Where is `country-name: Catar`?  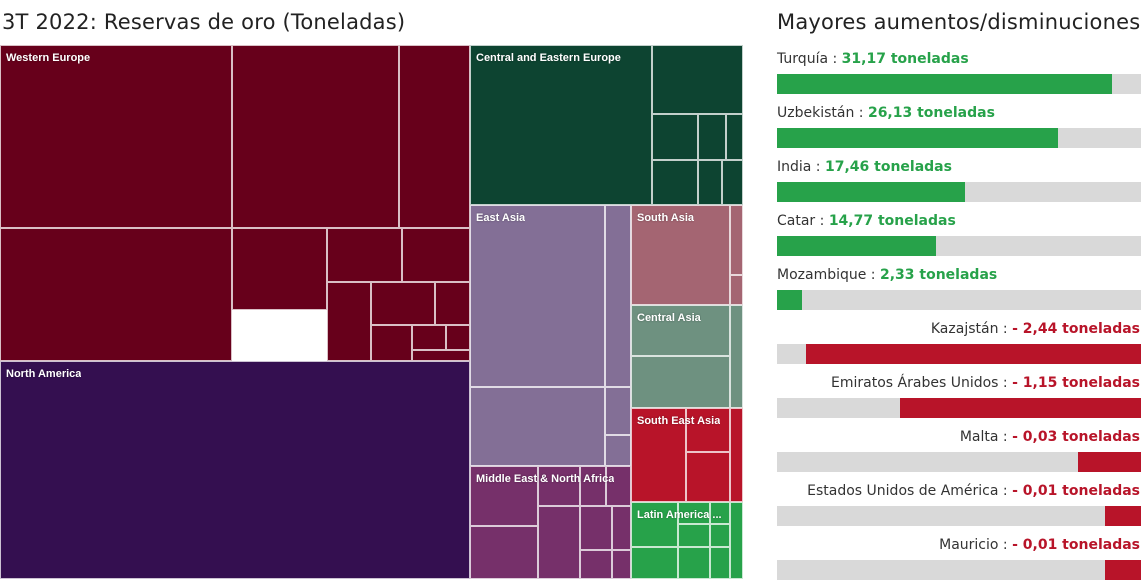 country-name: Catar is located at coordinates (796, 221).